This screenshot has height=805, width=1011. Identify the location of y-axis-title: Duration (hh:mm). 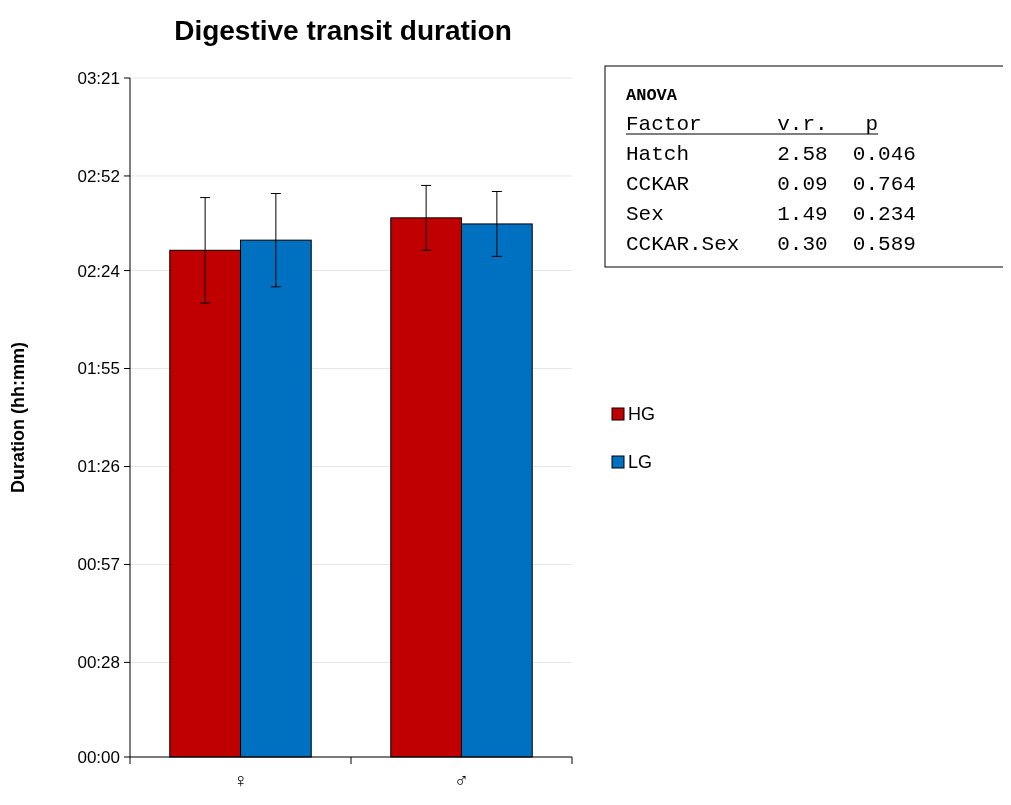
(18, 417).